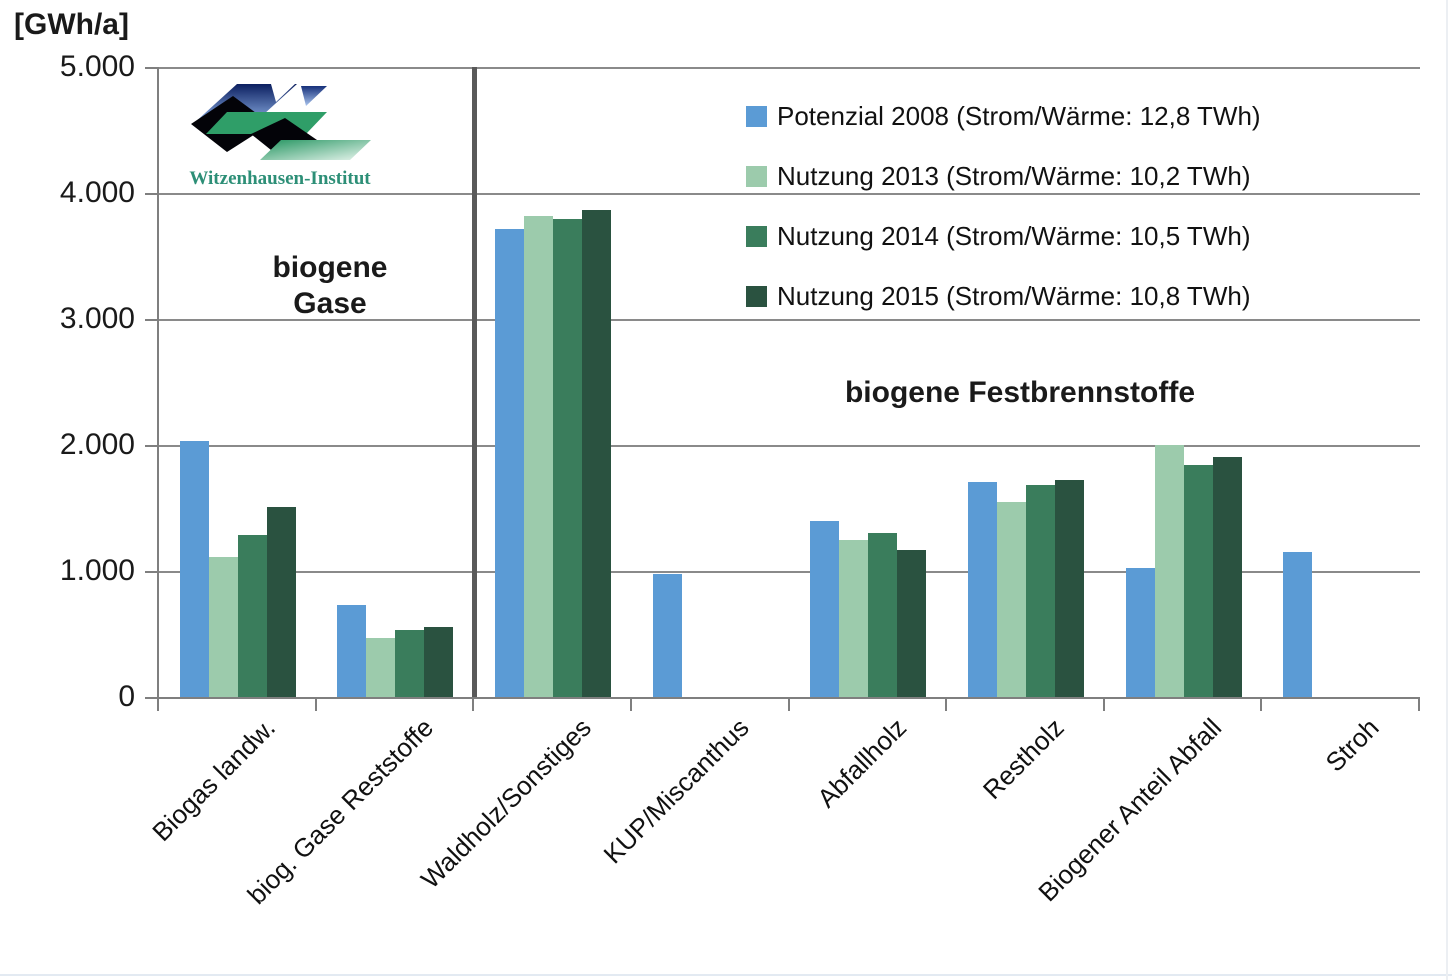  I want to click on legend-label: Nutzung 2014 (Strom/Wärme: 10,5 TWh), so click(1014, 235).